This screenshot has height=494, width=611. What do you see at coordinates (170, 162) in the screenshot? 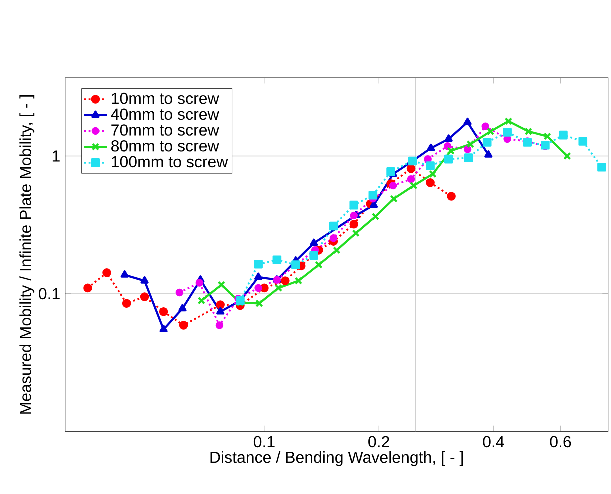
I see `legend-label: 100mm to screw` at bounding box center [170, 162].